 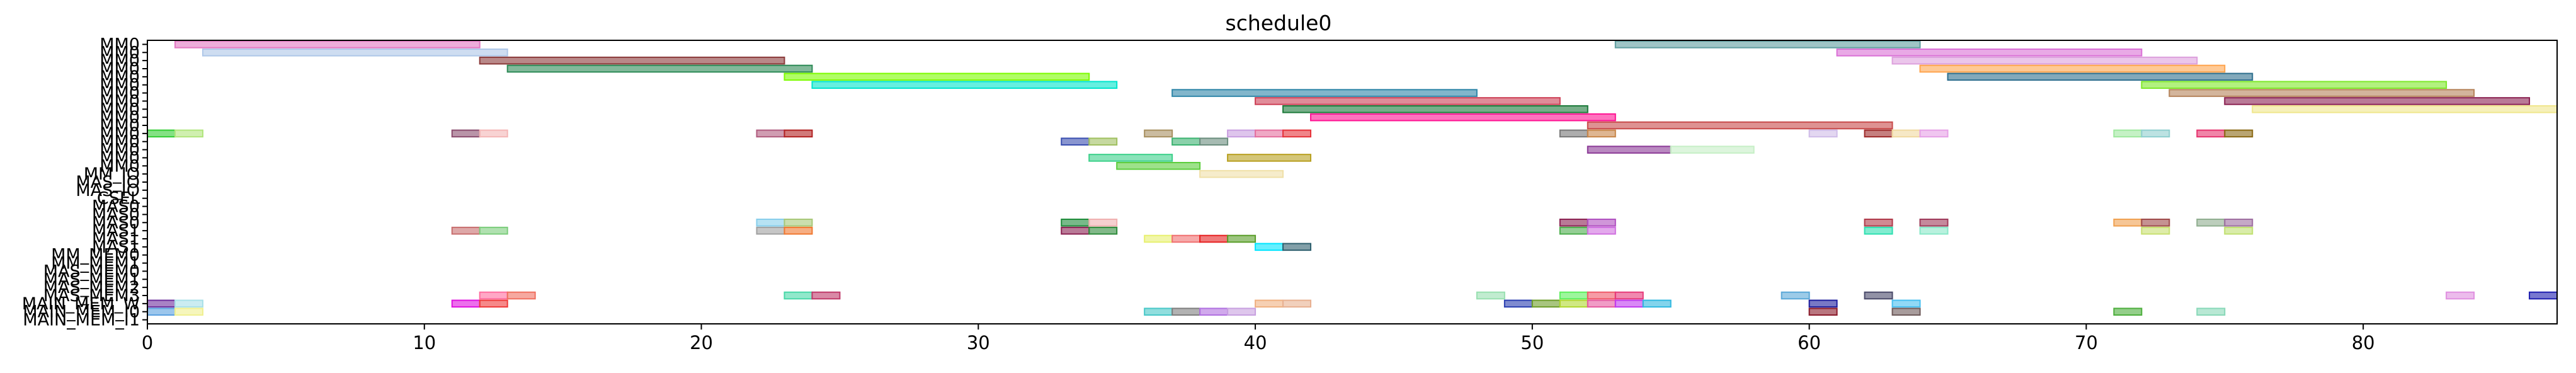 I want to click on x-tick-label: 20, so click(x=701, y=342).